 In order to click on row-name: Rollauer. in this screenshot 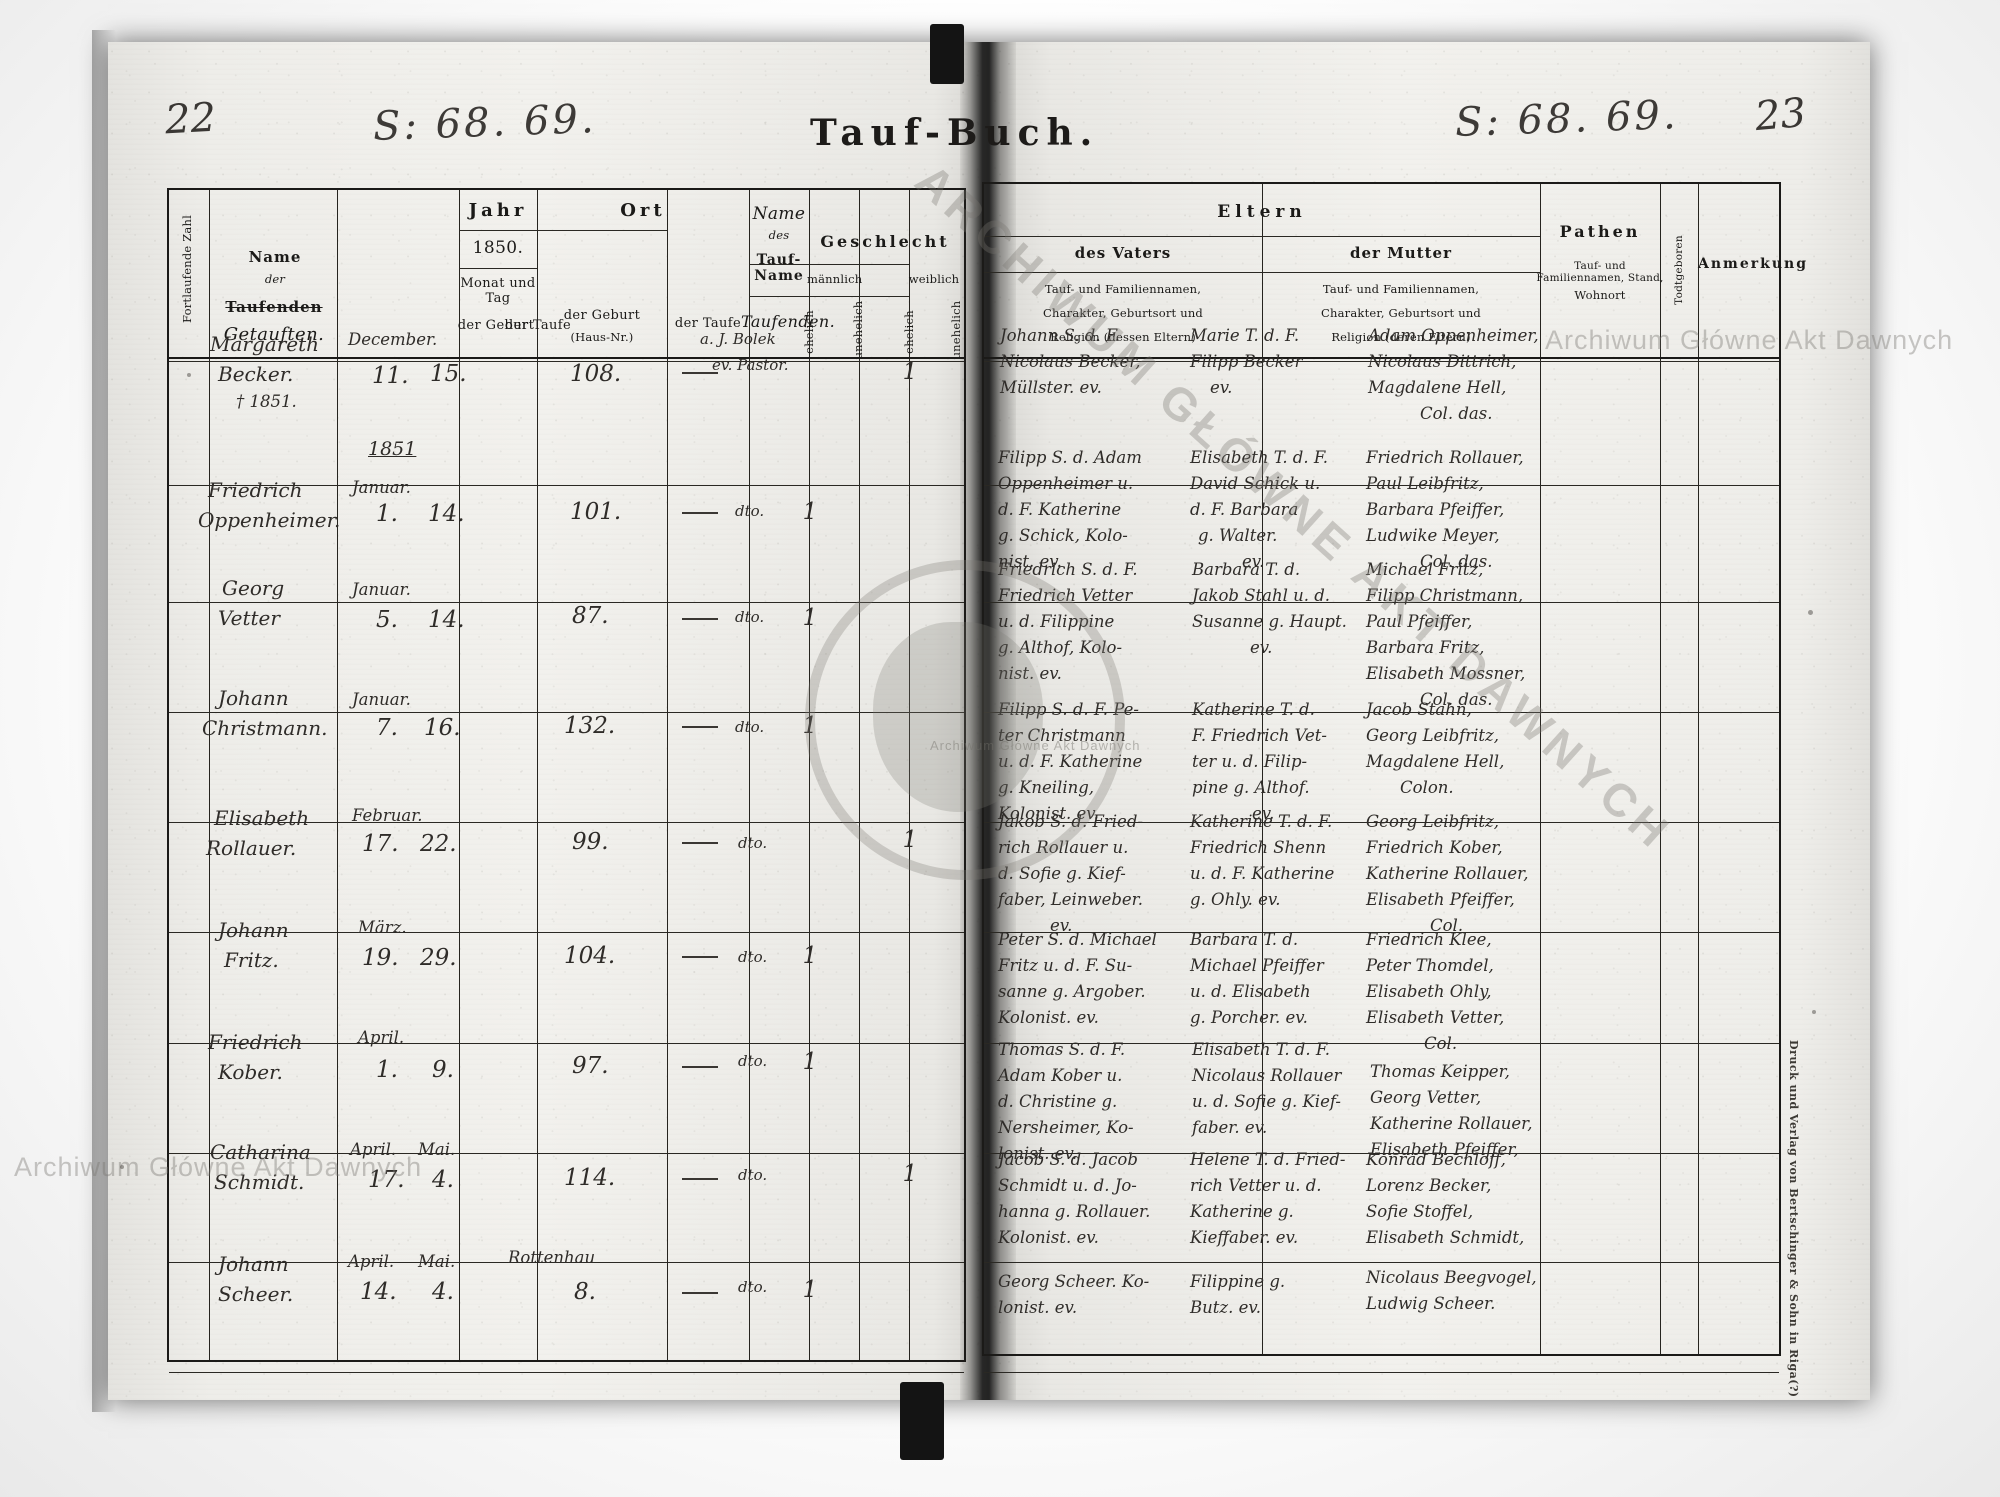, I will do `click(251, 848)`.